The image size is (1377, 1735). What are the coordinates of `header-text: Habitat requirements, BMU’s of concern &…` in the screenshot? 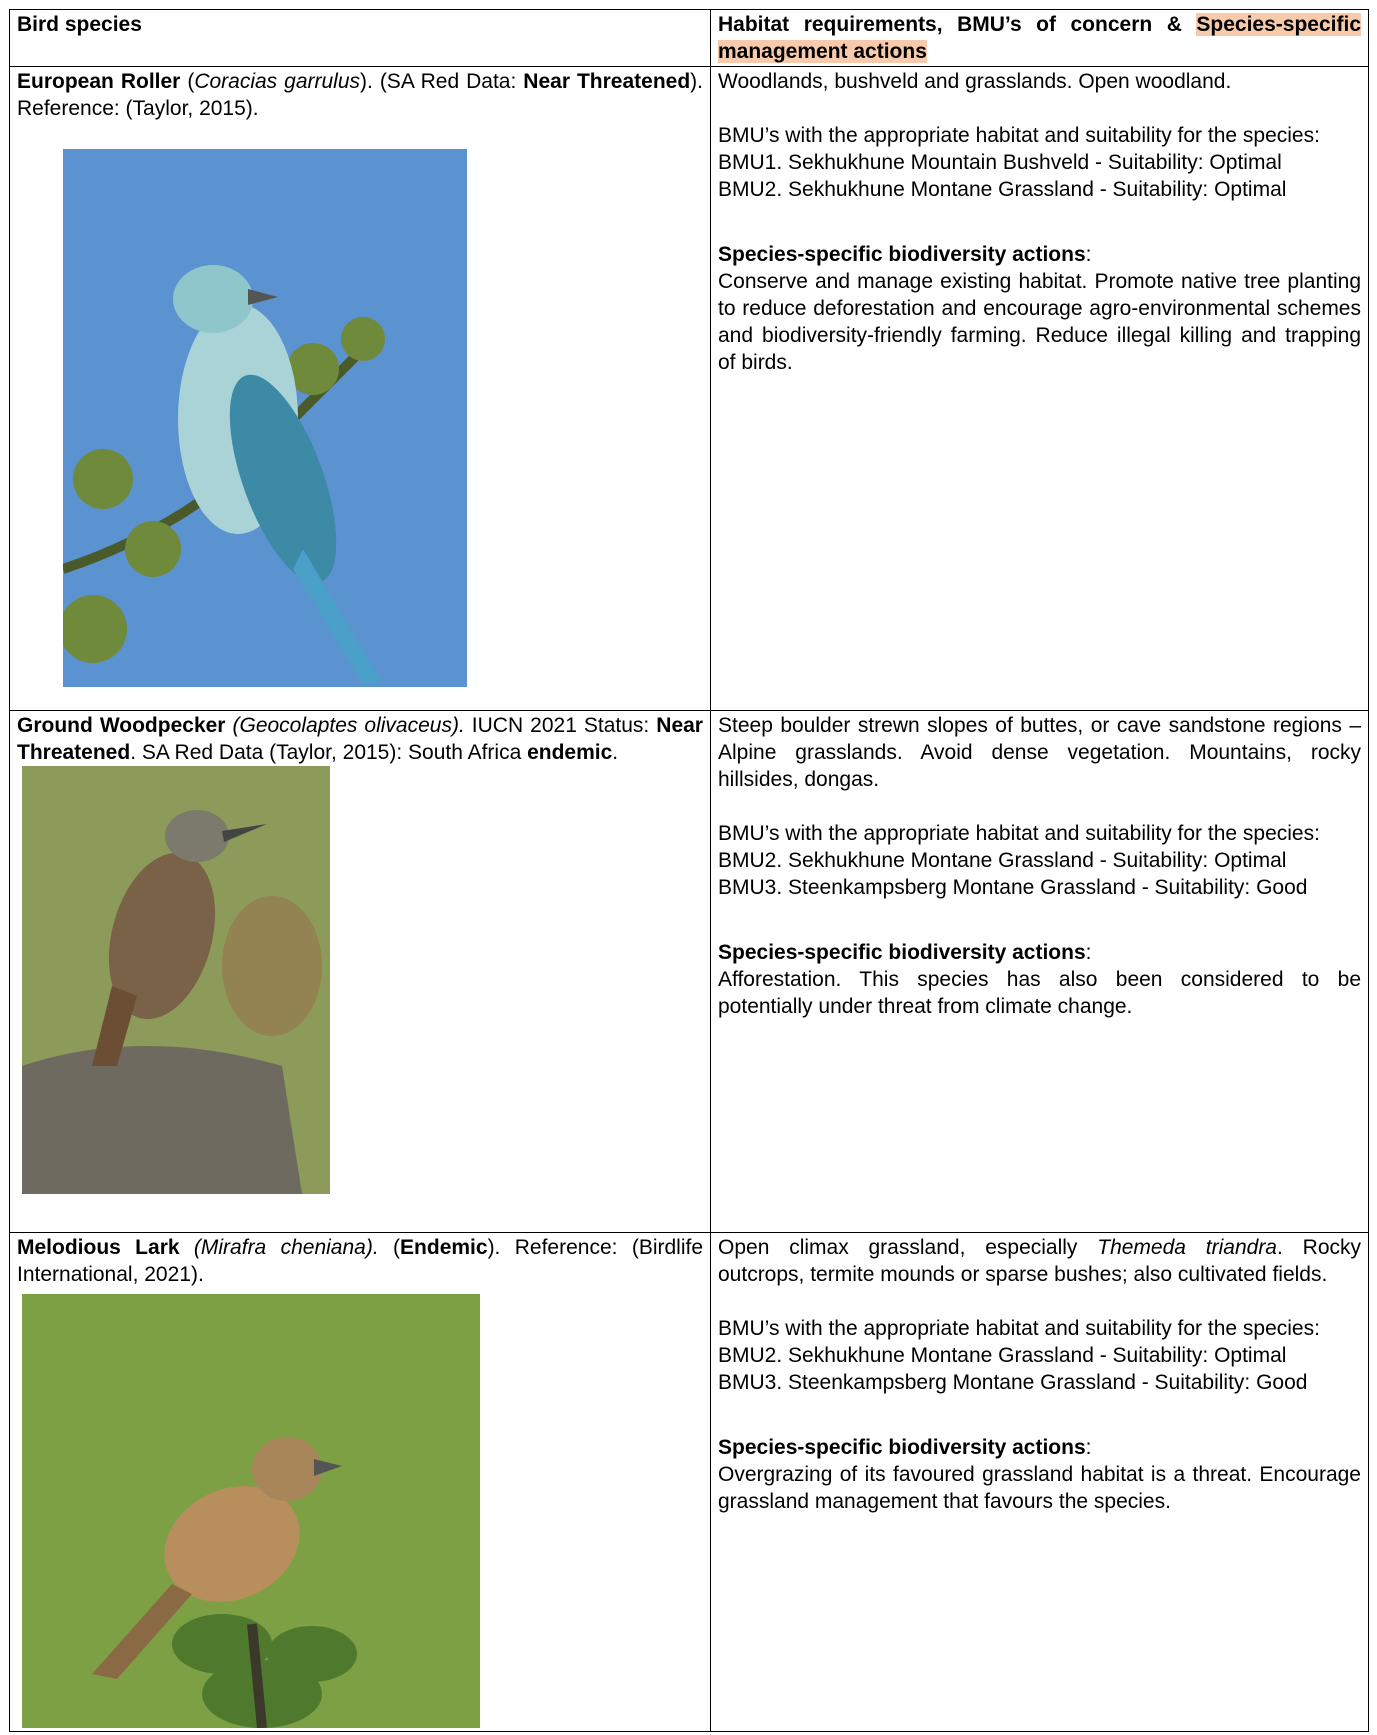 It's located at (1039, 38).